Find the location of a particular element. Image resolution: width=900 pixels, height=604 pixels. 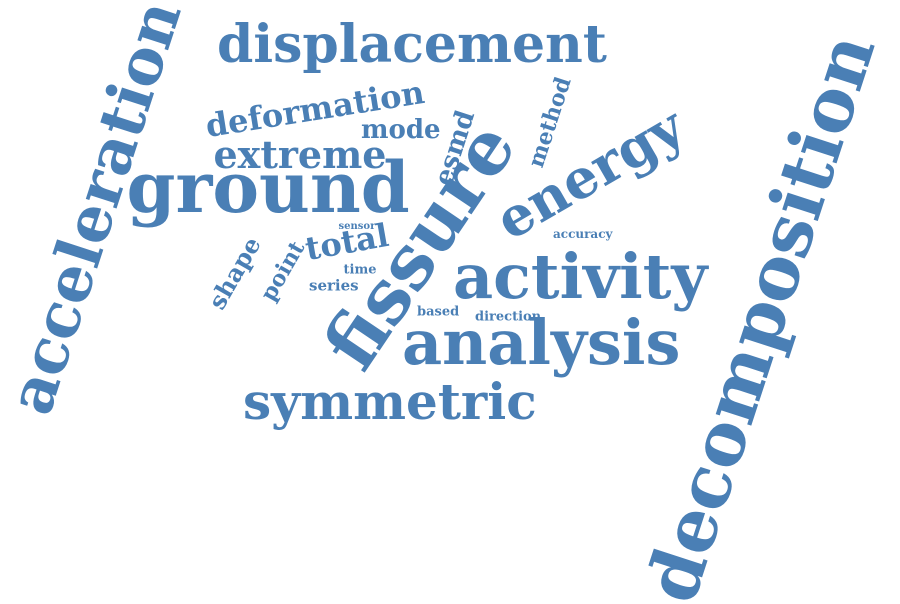

word-accuracy: accuracy is located at coordinates (583, 234).